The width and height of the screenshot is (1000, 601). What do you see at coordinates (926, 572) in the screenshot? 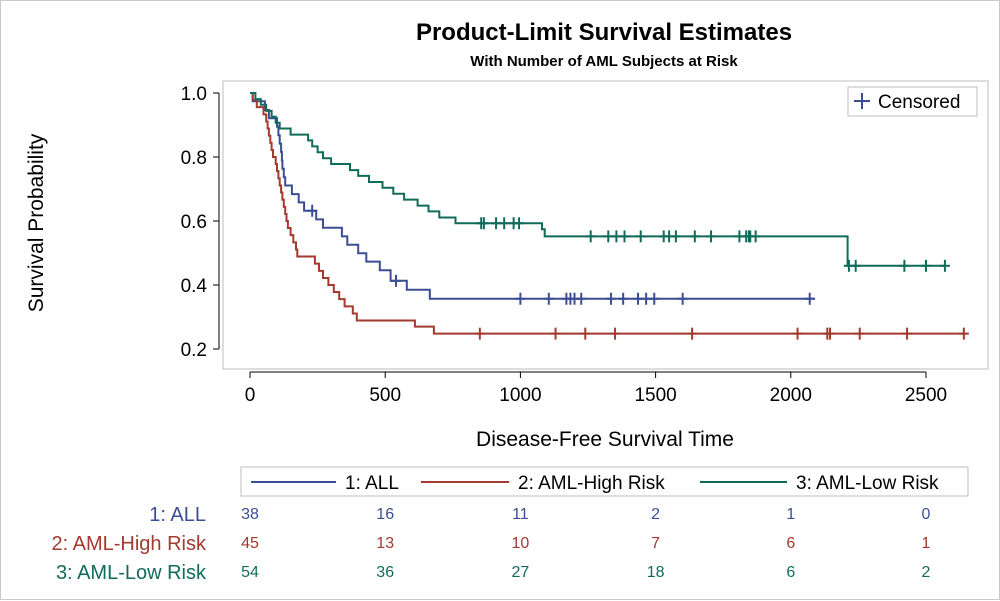
I see `risk-value-low-risk: 2` at bounding box center [926, 572].